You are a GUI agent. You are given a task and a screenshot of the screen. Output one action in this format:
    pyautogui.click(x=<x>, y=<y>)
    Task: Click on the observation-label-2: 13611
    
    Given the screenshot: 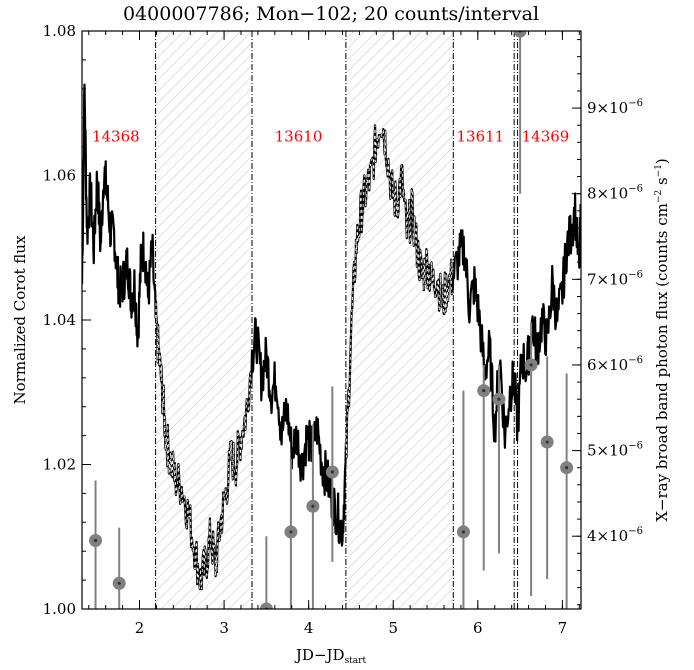 What is the action you would take?
    pyautogui.click(x=480, y=137)
    